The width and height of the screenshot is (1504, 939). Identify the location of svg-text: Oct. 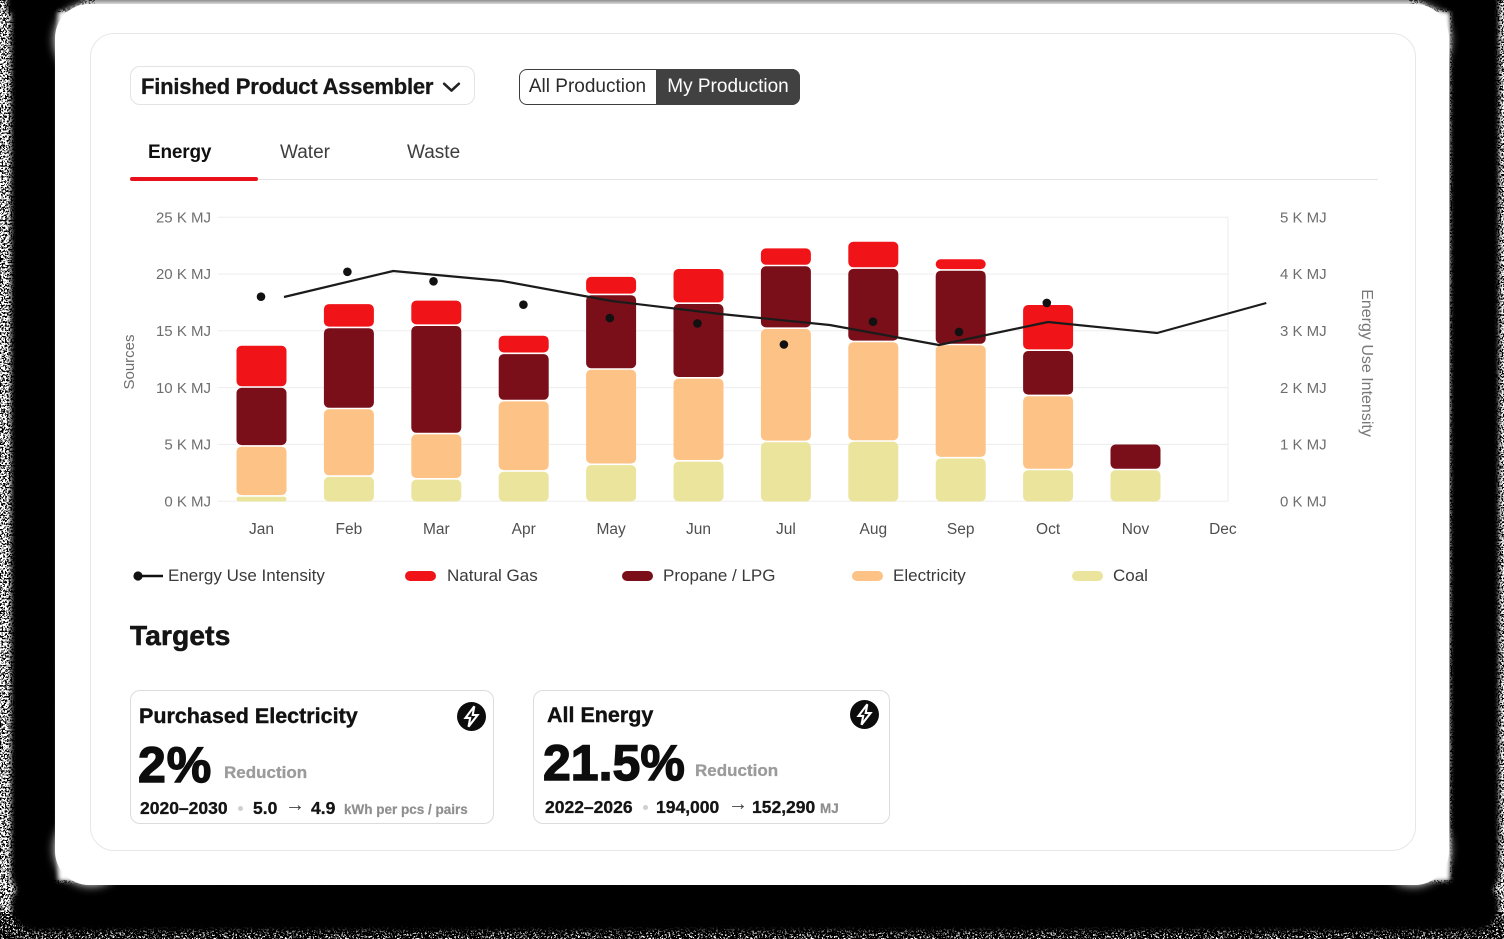
(1048, 529).